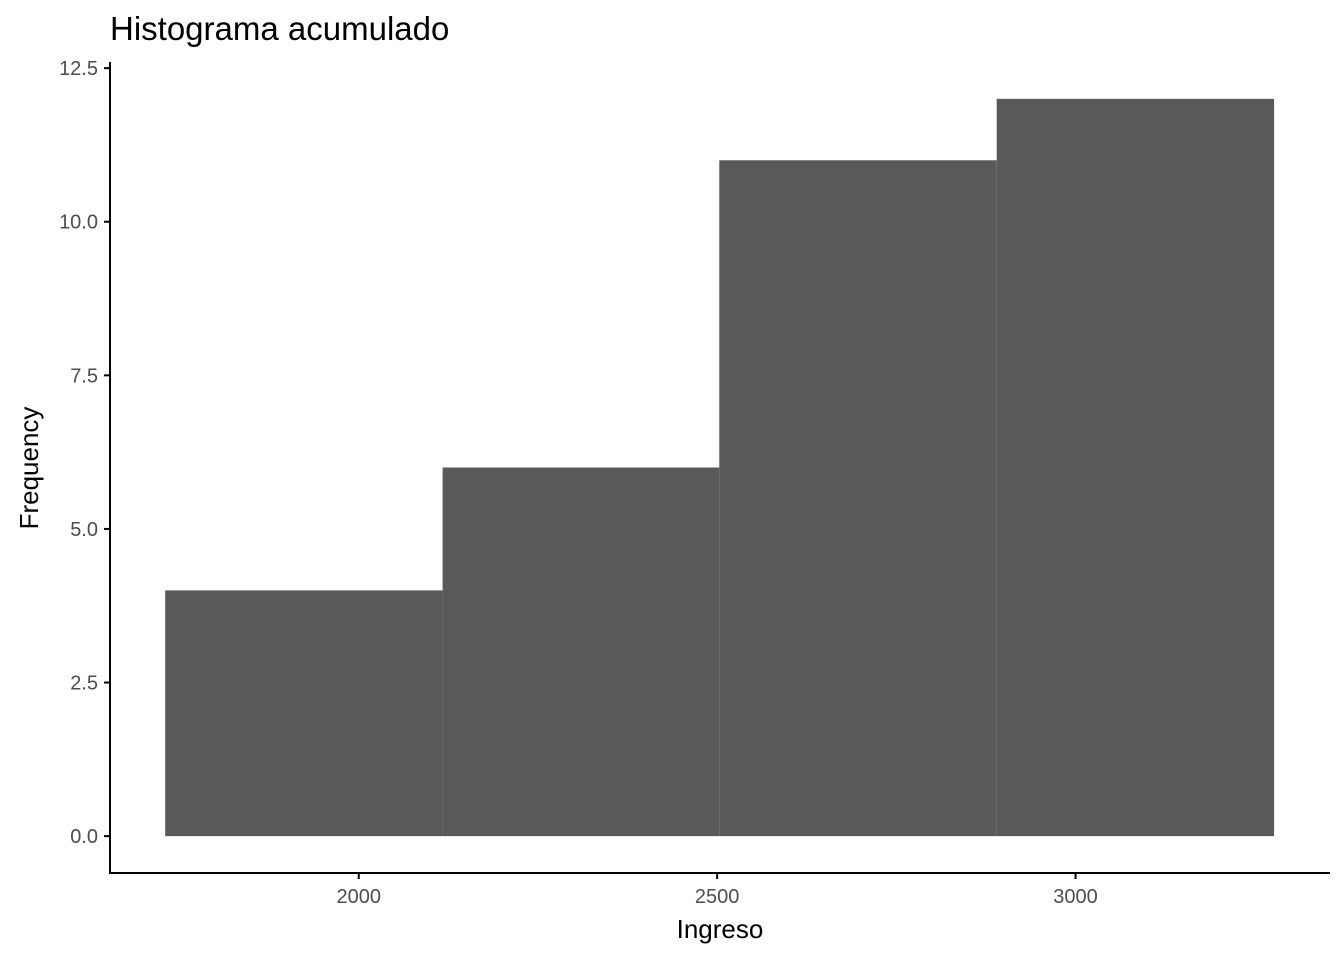 This screenshot has width=1344, height=960. I want to click on y-tick-label: 0.0, so click(84, 837).